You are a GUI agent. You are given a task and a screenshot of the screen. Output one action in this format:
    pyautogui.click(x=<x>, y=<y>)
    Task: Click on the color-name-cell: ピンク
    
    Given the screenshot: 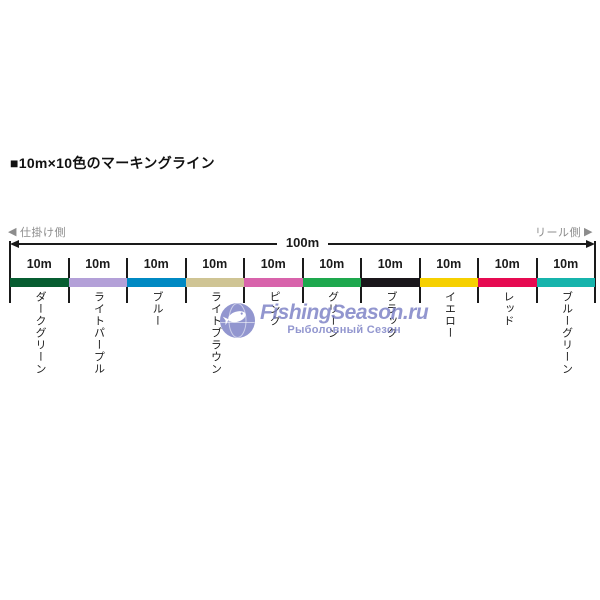 What is the action you would take?
    pyautogui.click(x=273, y=309)
    